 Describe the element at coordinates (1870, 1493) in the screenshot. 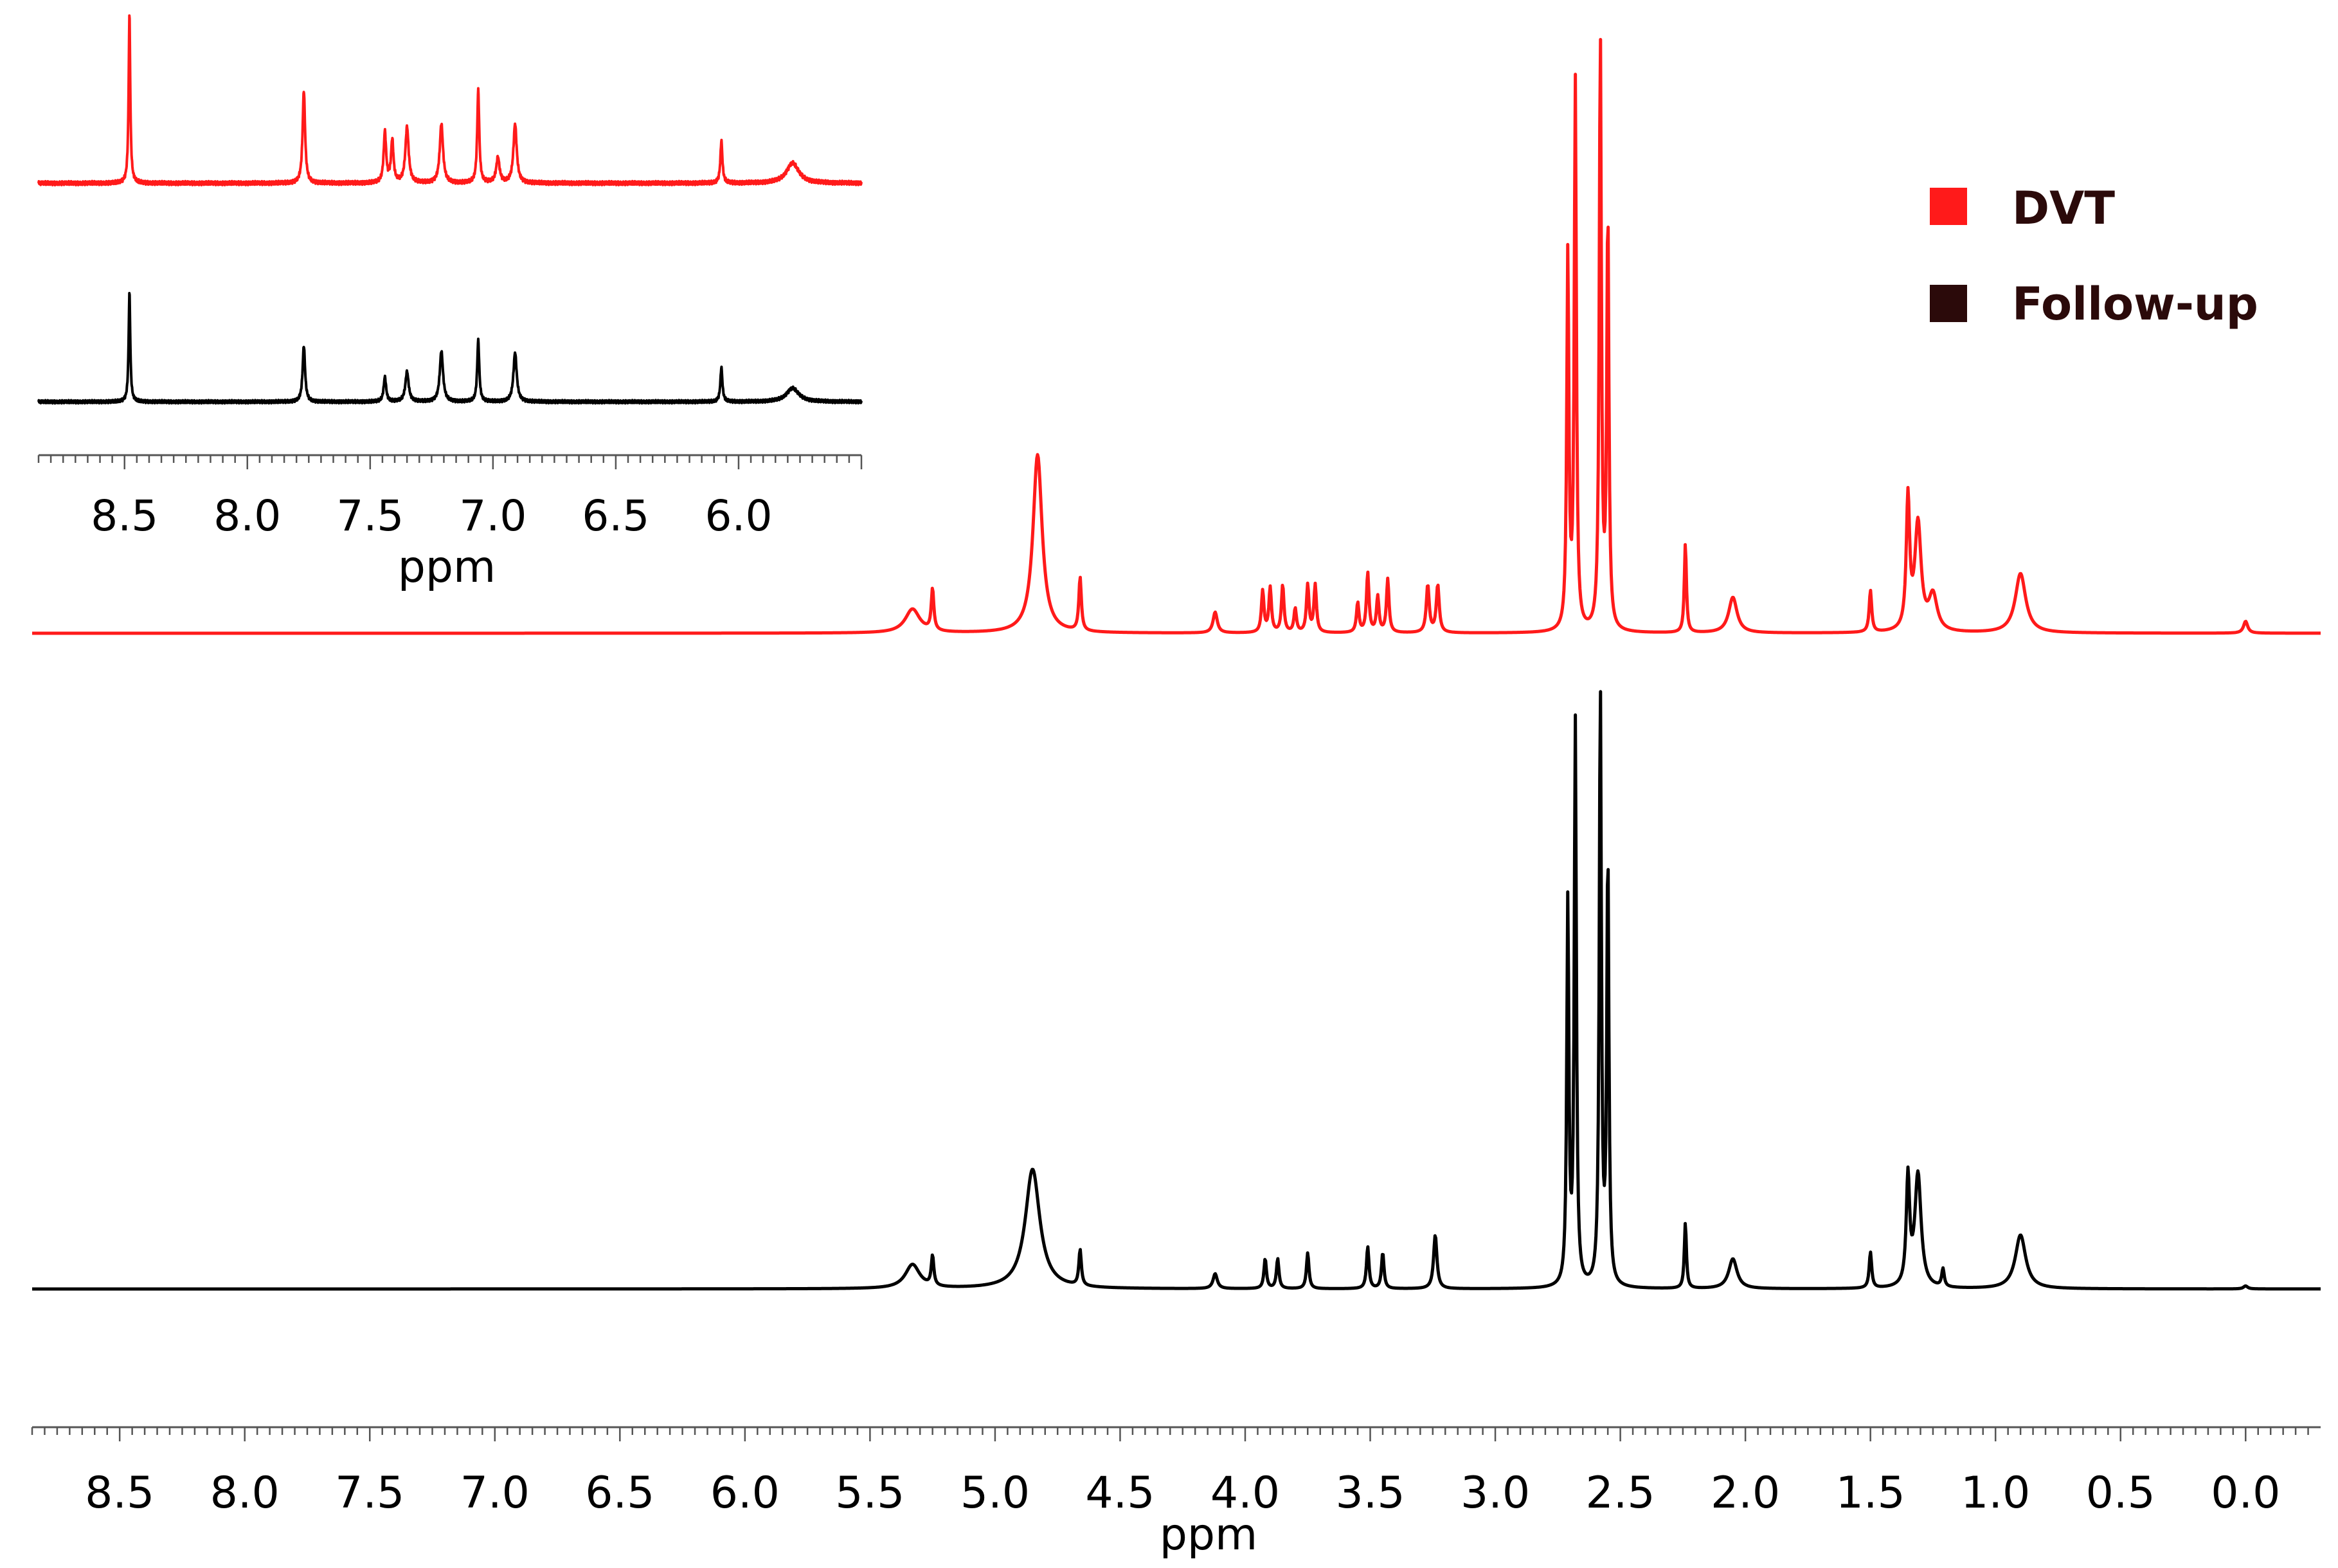

I see `main-tick-label: 1.5` at that location.